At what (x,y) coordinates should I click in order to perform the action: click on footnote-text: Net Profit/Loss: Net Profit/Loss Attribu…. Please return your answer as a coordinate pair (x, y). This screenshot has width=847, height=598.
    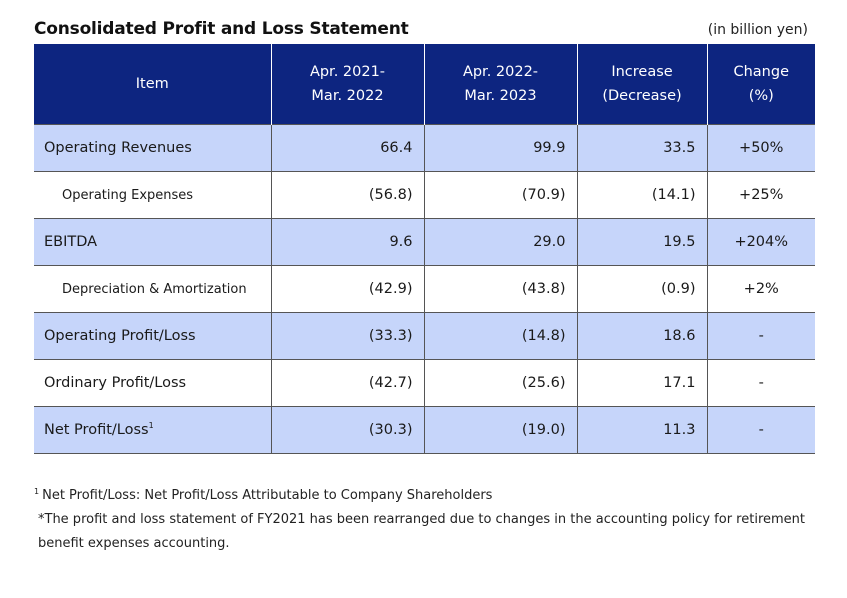
    Looking at the image, I should click on (267, 495).